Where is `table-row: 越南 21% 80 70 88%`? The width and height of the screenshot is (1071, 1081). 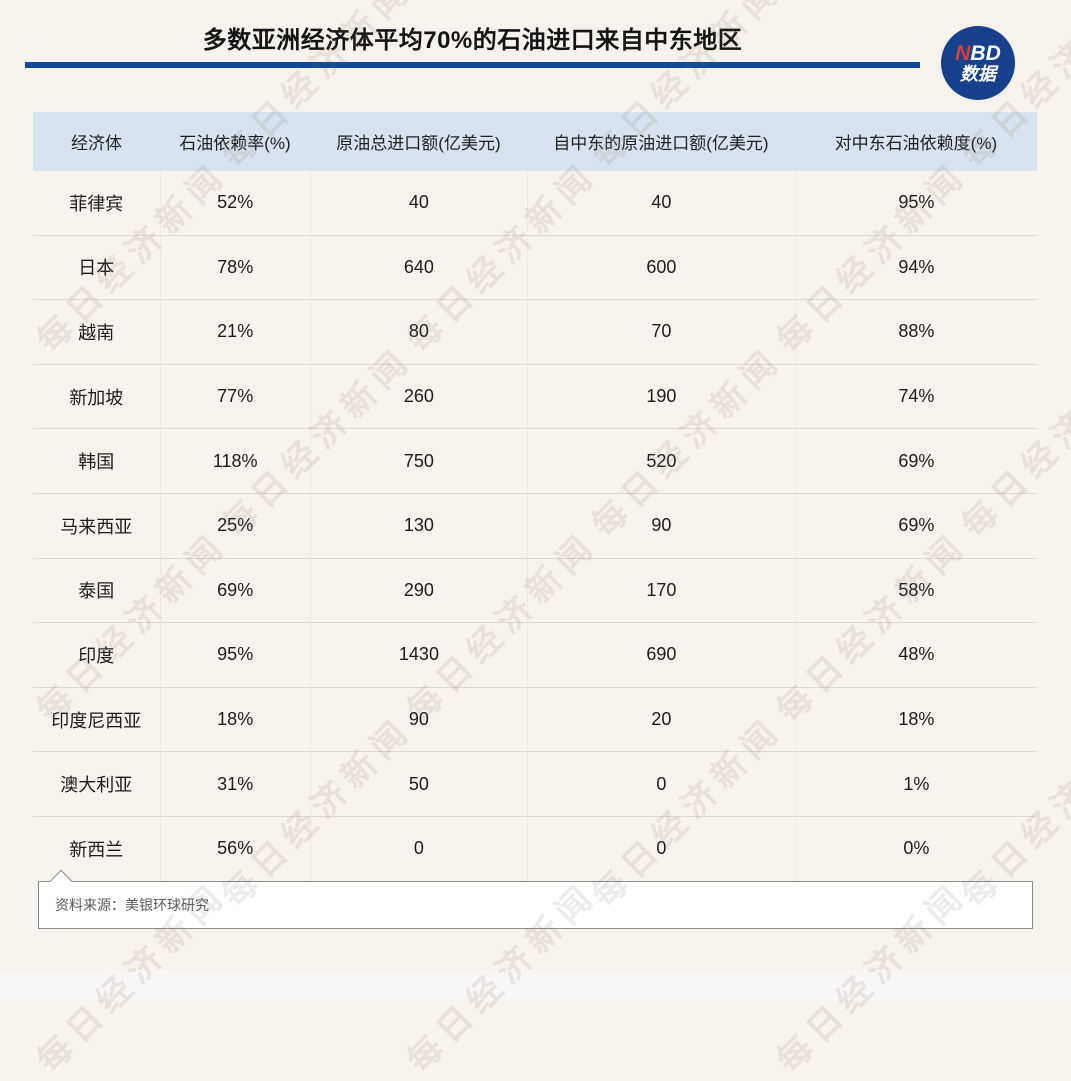
table-row: 越南 21% 80 70 88% is located at coordinates (535, 331).